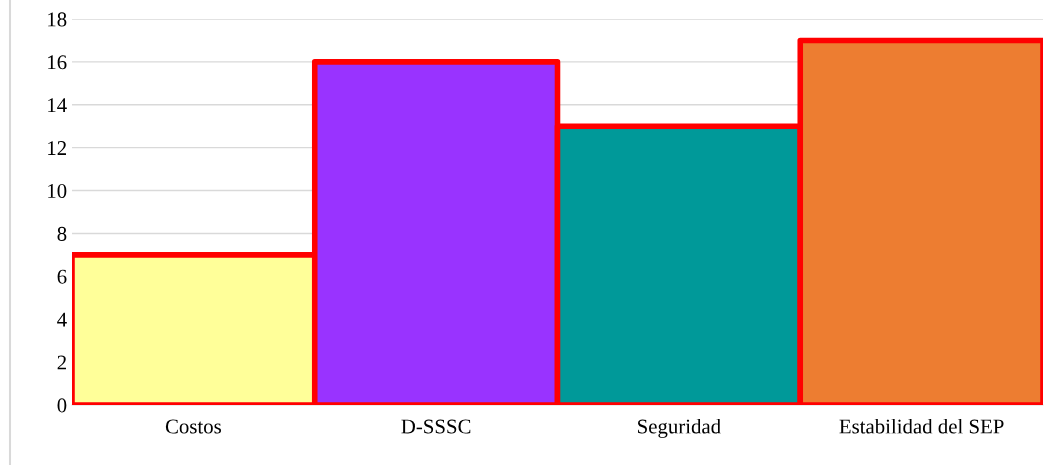  Describe the element at coordinates (921, 426) in the screenshot. I see `x-tick-label: Estabilidad del SEP` at that location.